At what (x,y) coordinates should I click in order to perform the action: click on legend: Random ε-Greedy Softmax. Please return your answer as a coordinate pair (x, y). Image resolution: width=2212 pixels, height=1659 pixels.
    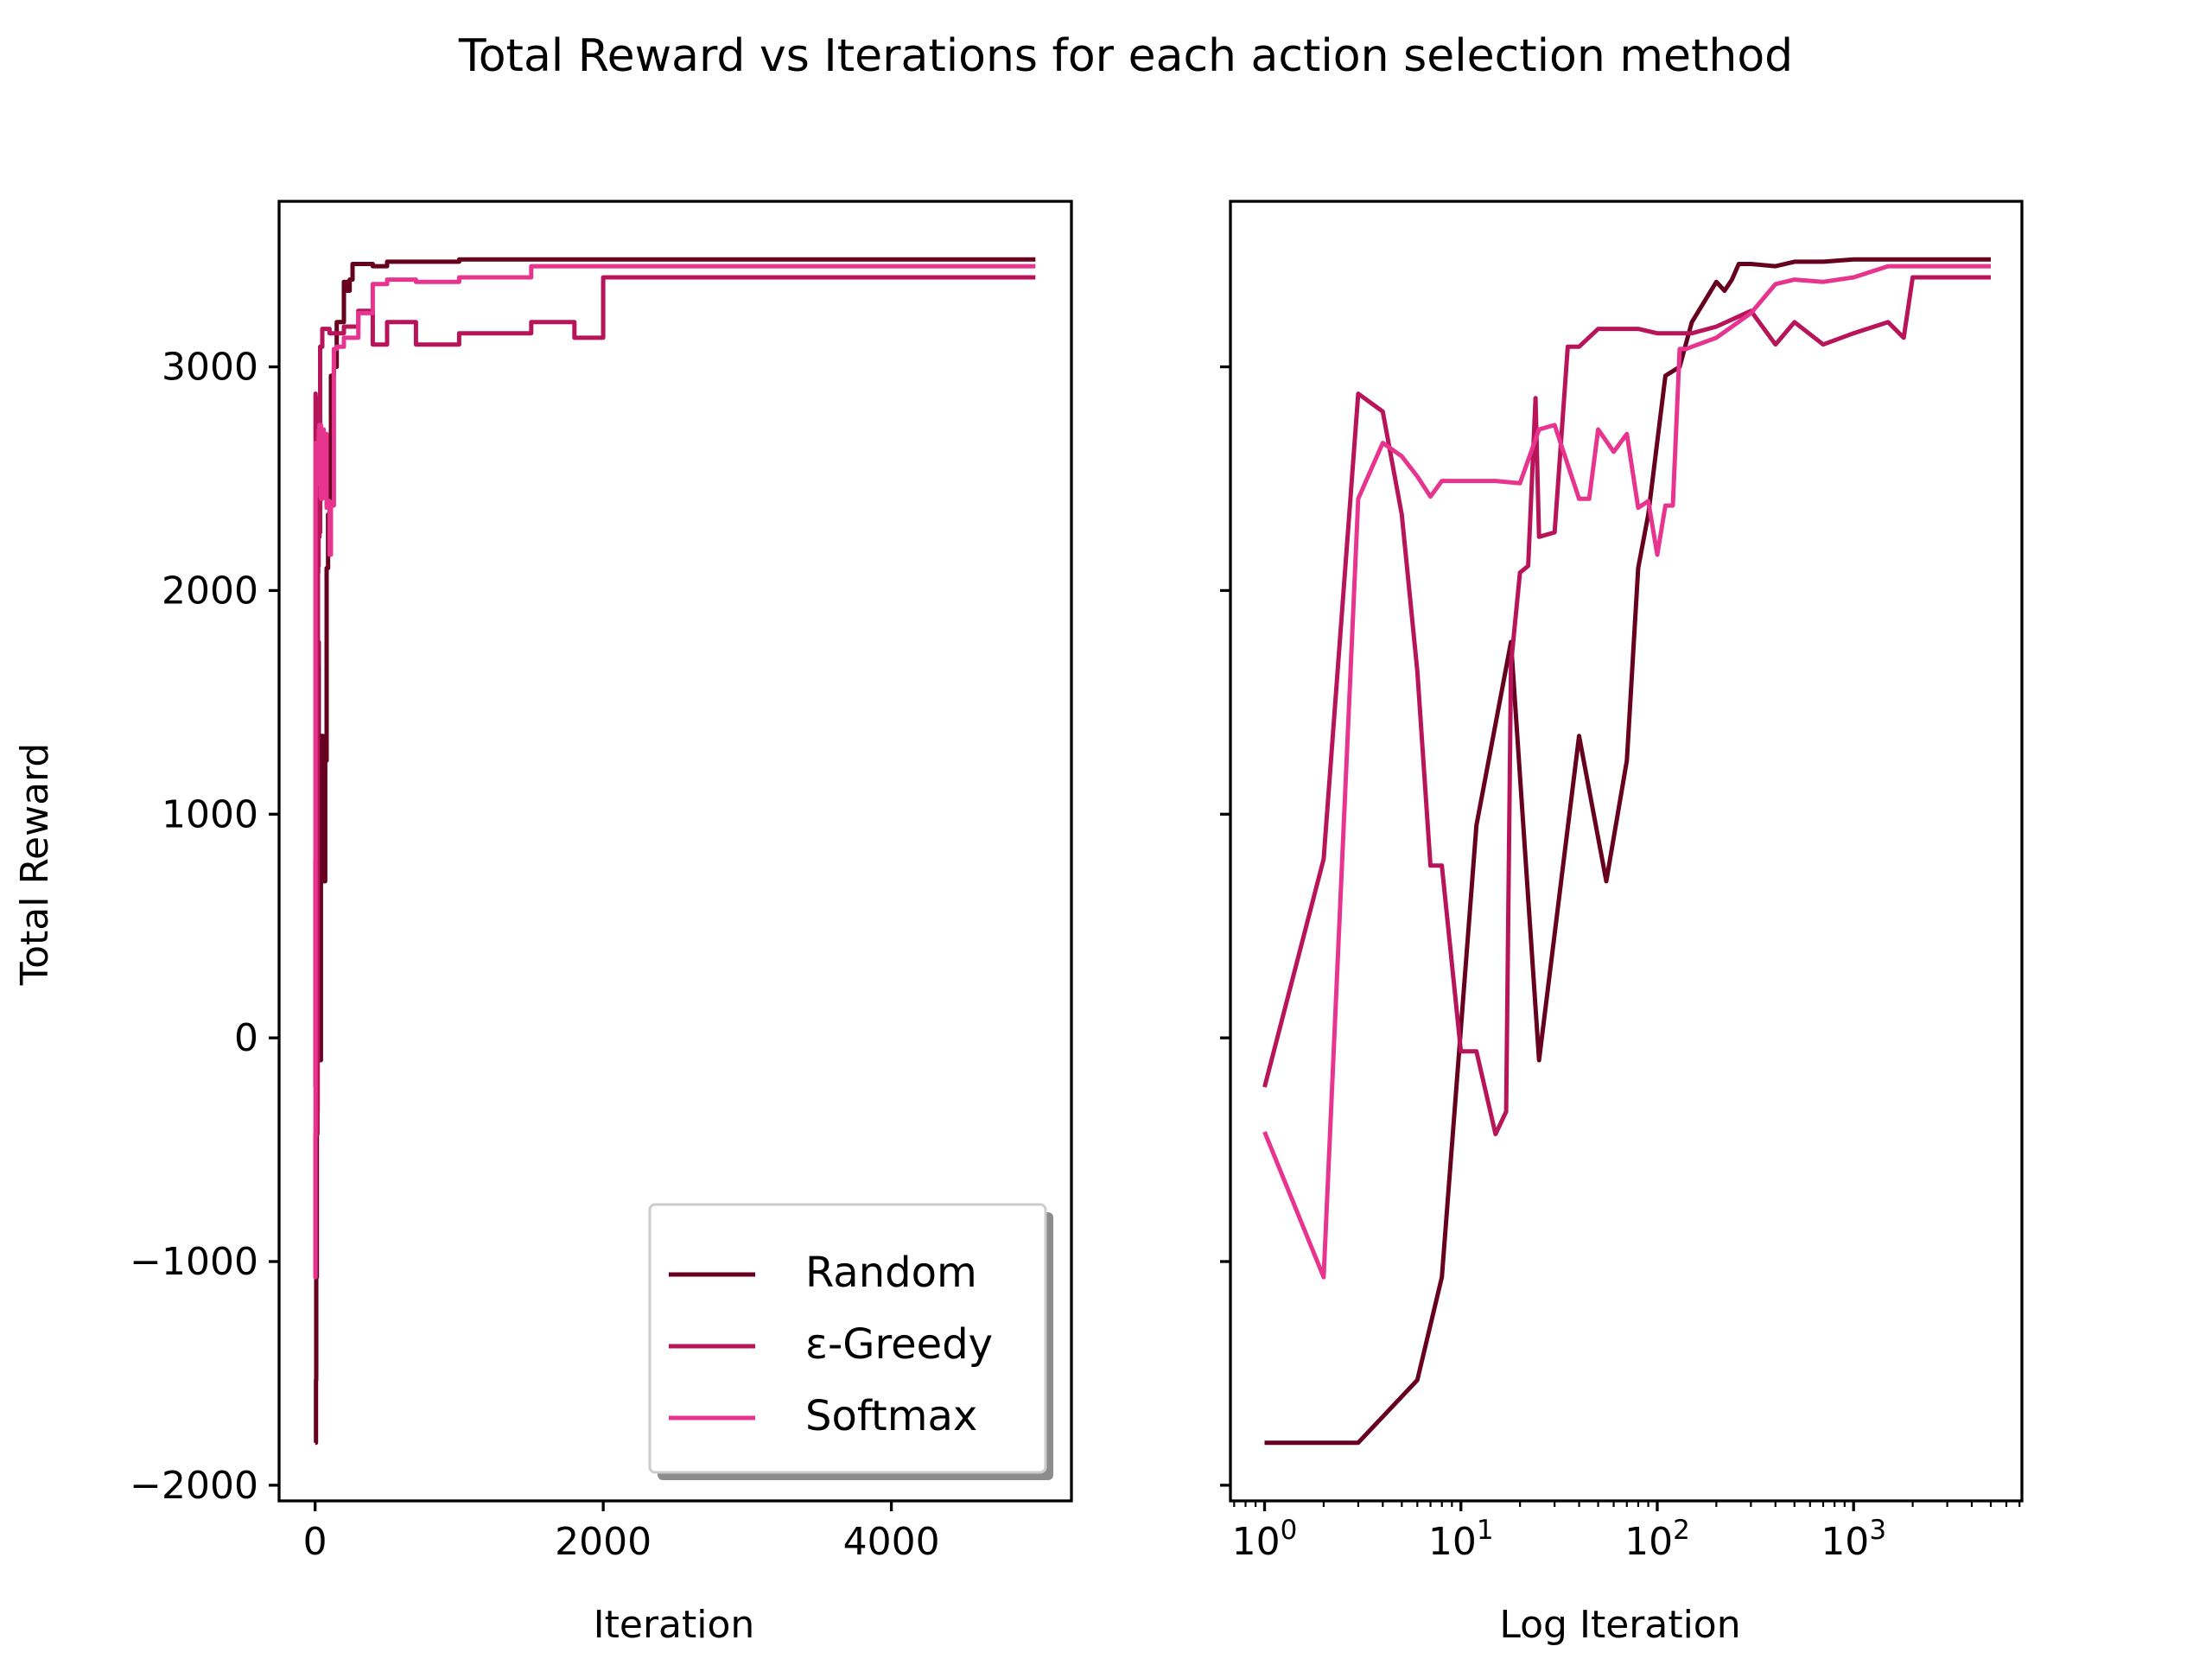
    Looking at the image, I should click on (850, 1341).